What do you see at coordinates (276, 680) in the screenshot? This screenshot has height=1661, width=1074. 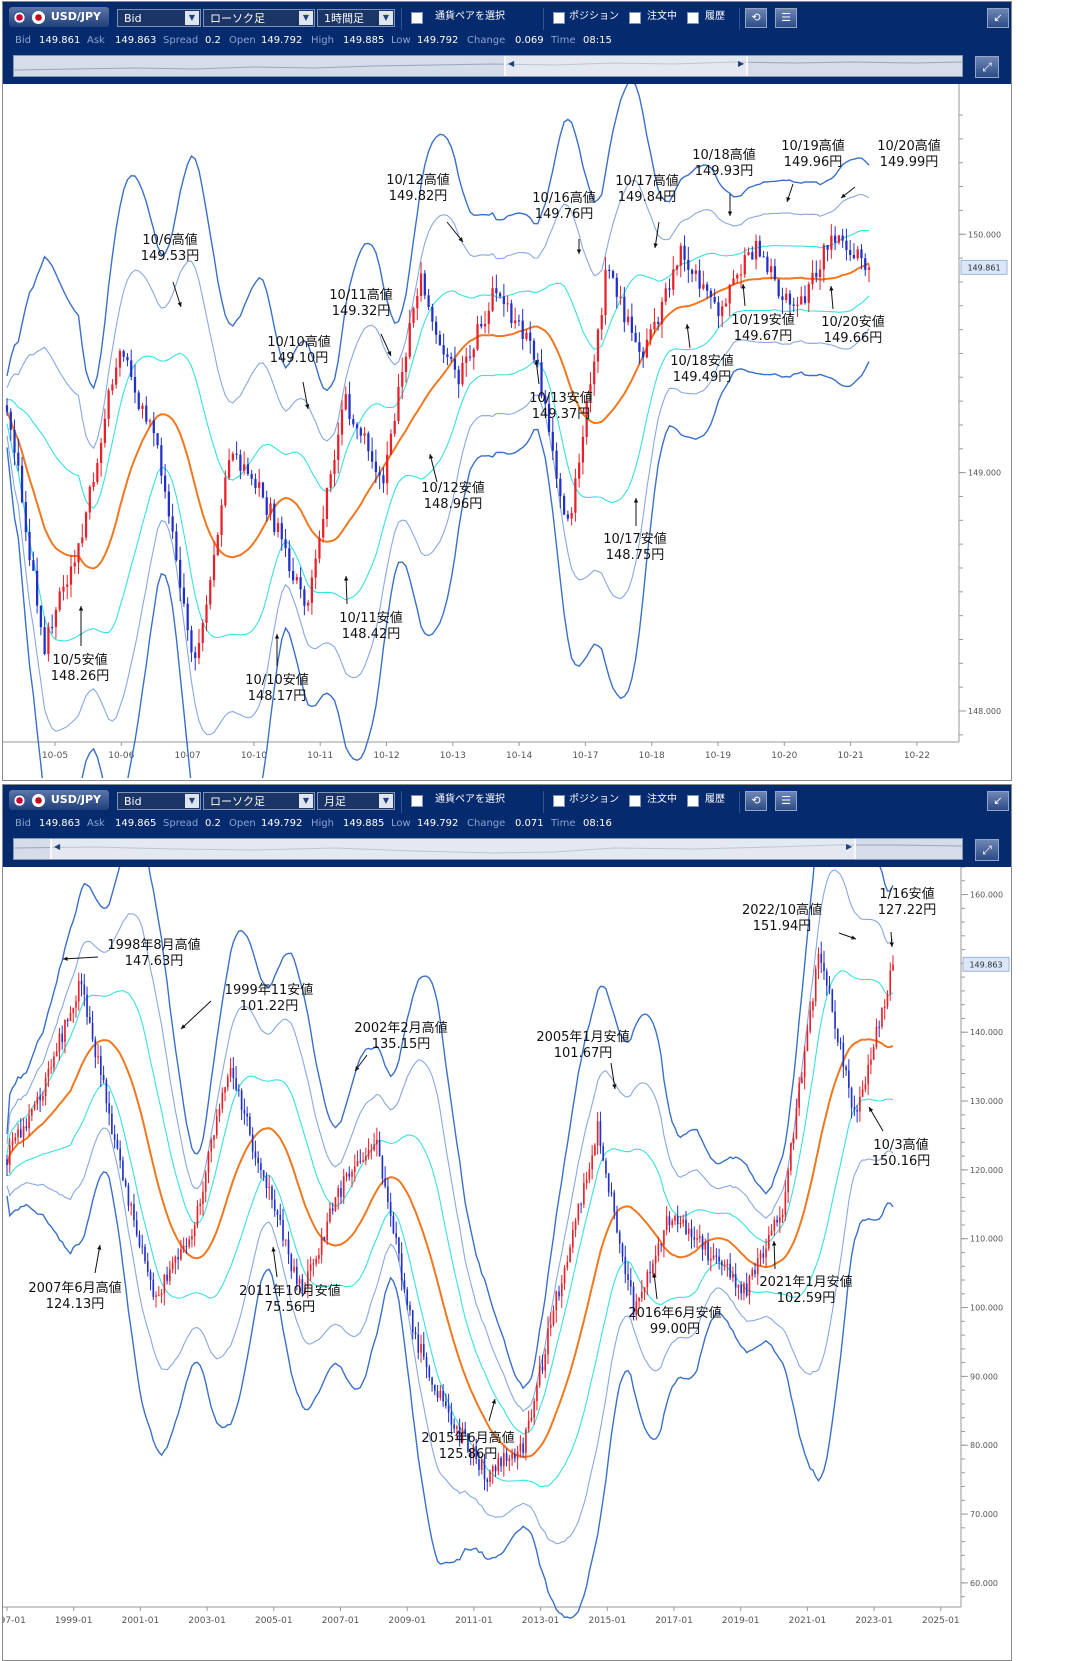 I see `annotation-label: 10/10安値` at bounding box center [276, 680].